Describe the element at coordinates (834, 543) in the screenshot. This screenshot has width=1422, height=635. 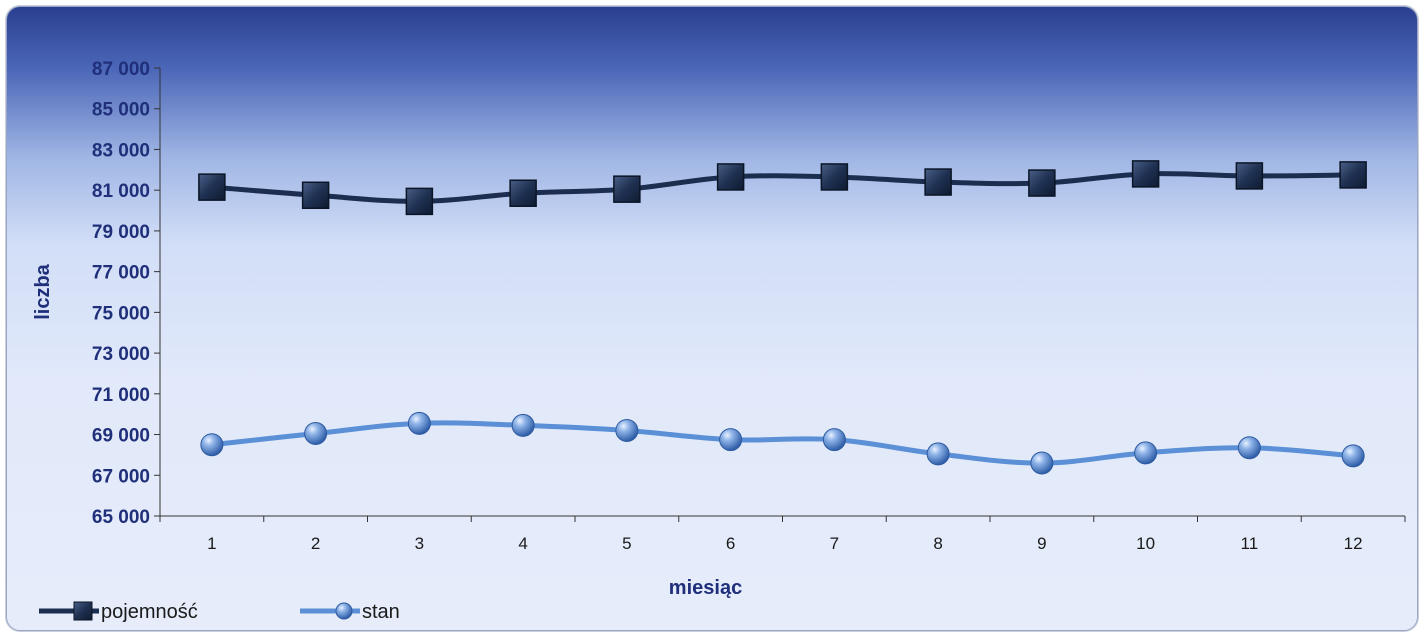
I see `x-tick-label: 7` at that location.